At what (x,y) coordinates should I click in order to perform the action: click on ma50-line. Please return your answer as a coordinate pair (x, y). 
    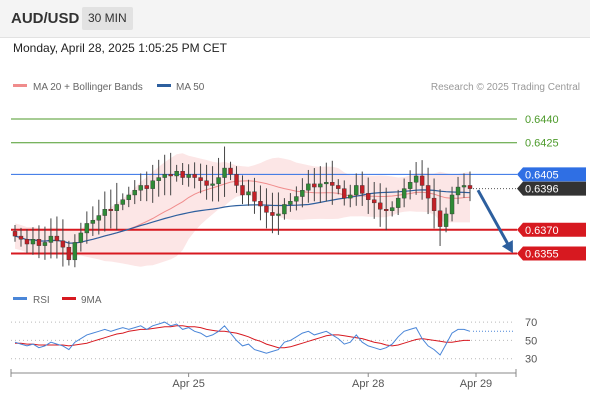
    Looking at the image, I should click on (242, 216).